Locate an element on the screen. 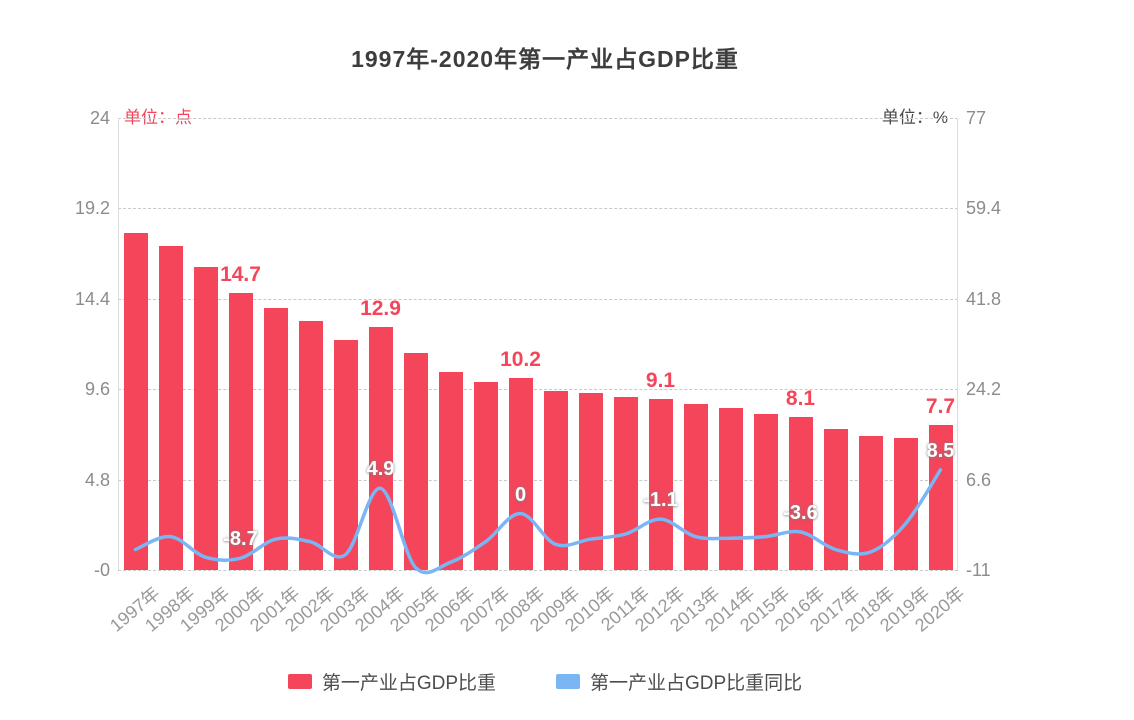 Image resolution: width=1134 pixels, height=720 pixels. bar-2012年 is located at coordinates (660, 484).